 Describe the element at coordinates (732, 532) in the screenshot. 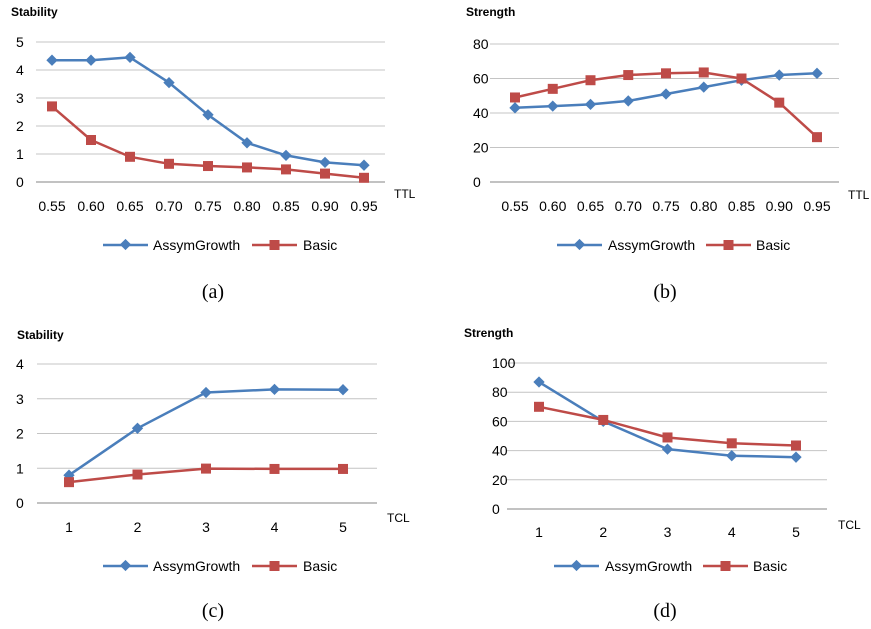

I see `x-tick-label-d-3: 4` at that location.